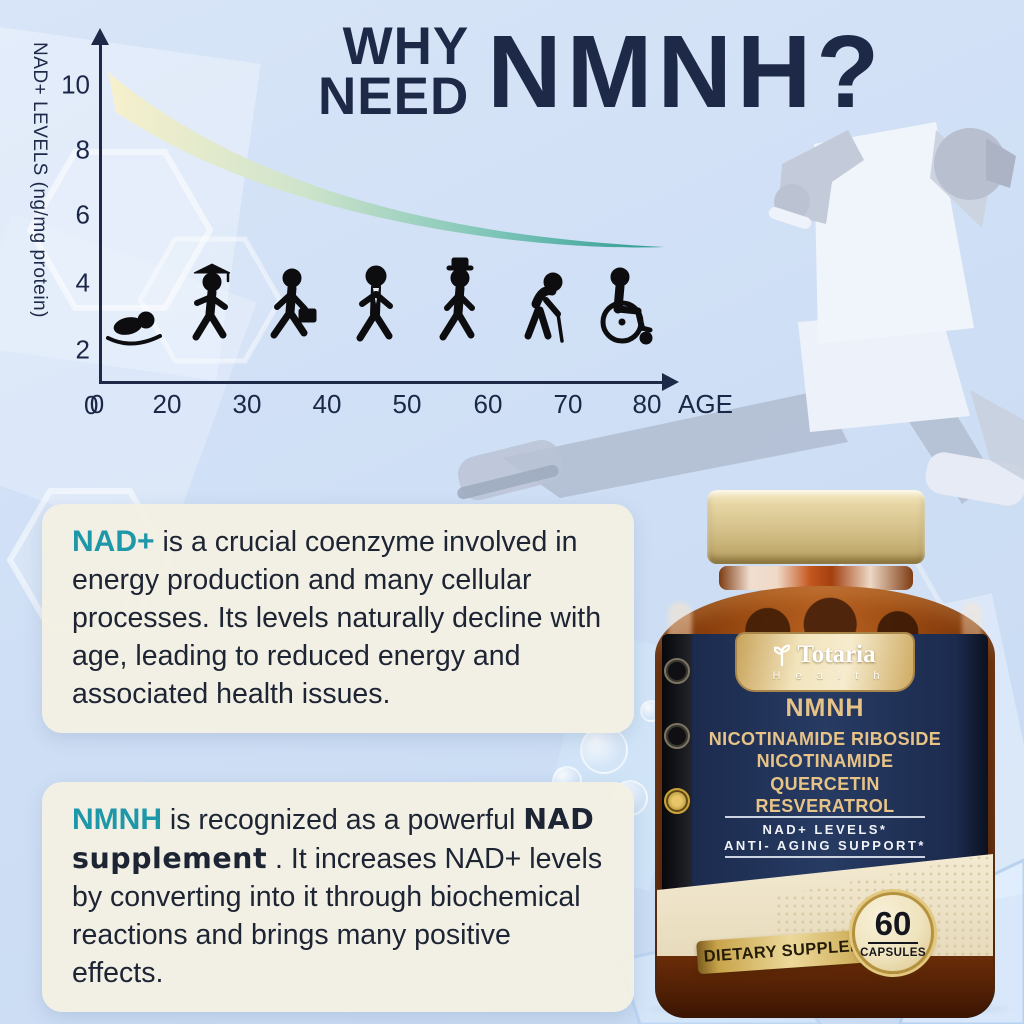 The image size is (1024, 1024). I want to click on nmnh-mid-text: is recognized as a powerful, so click(342, 820).